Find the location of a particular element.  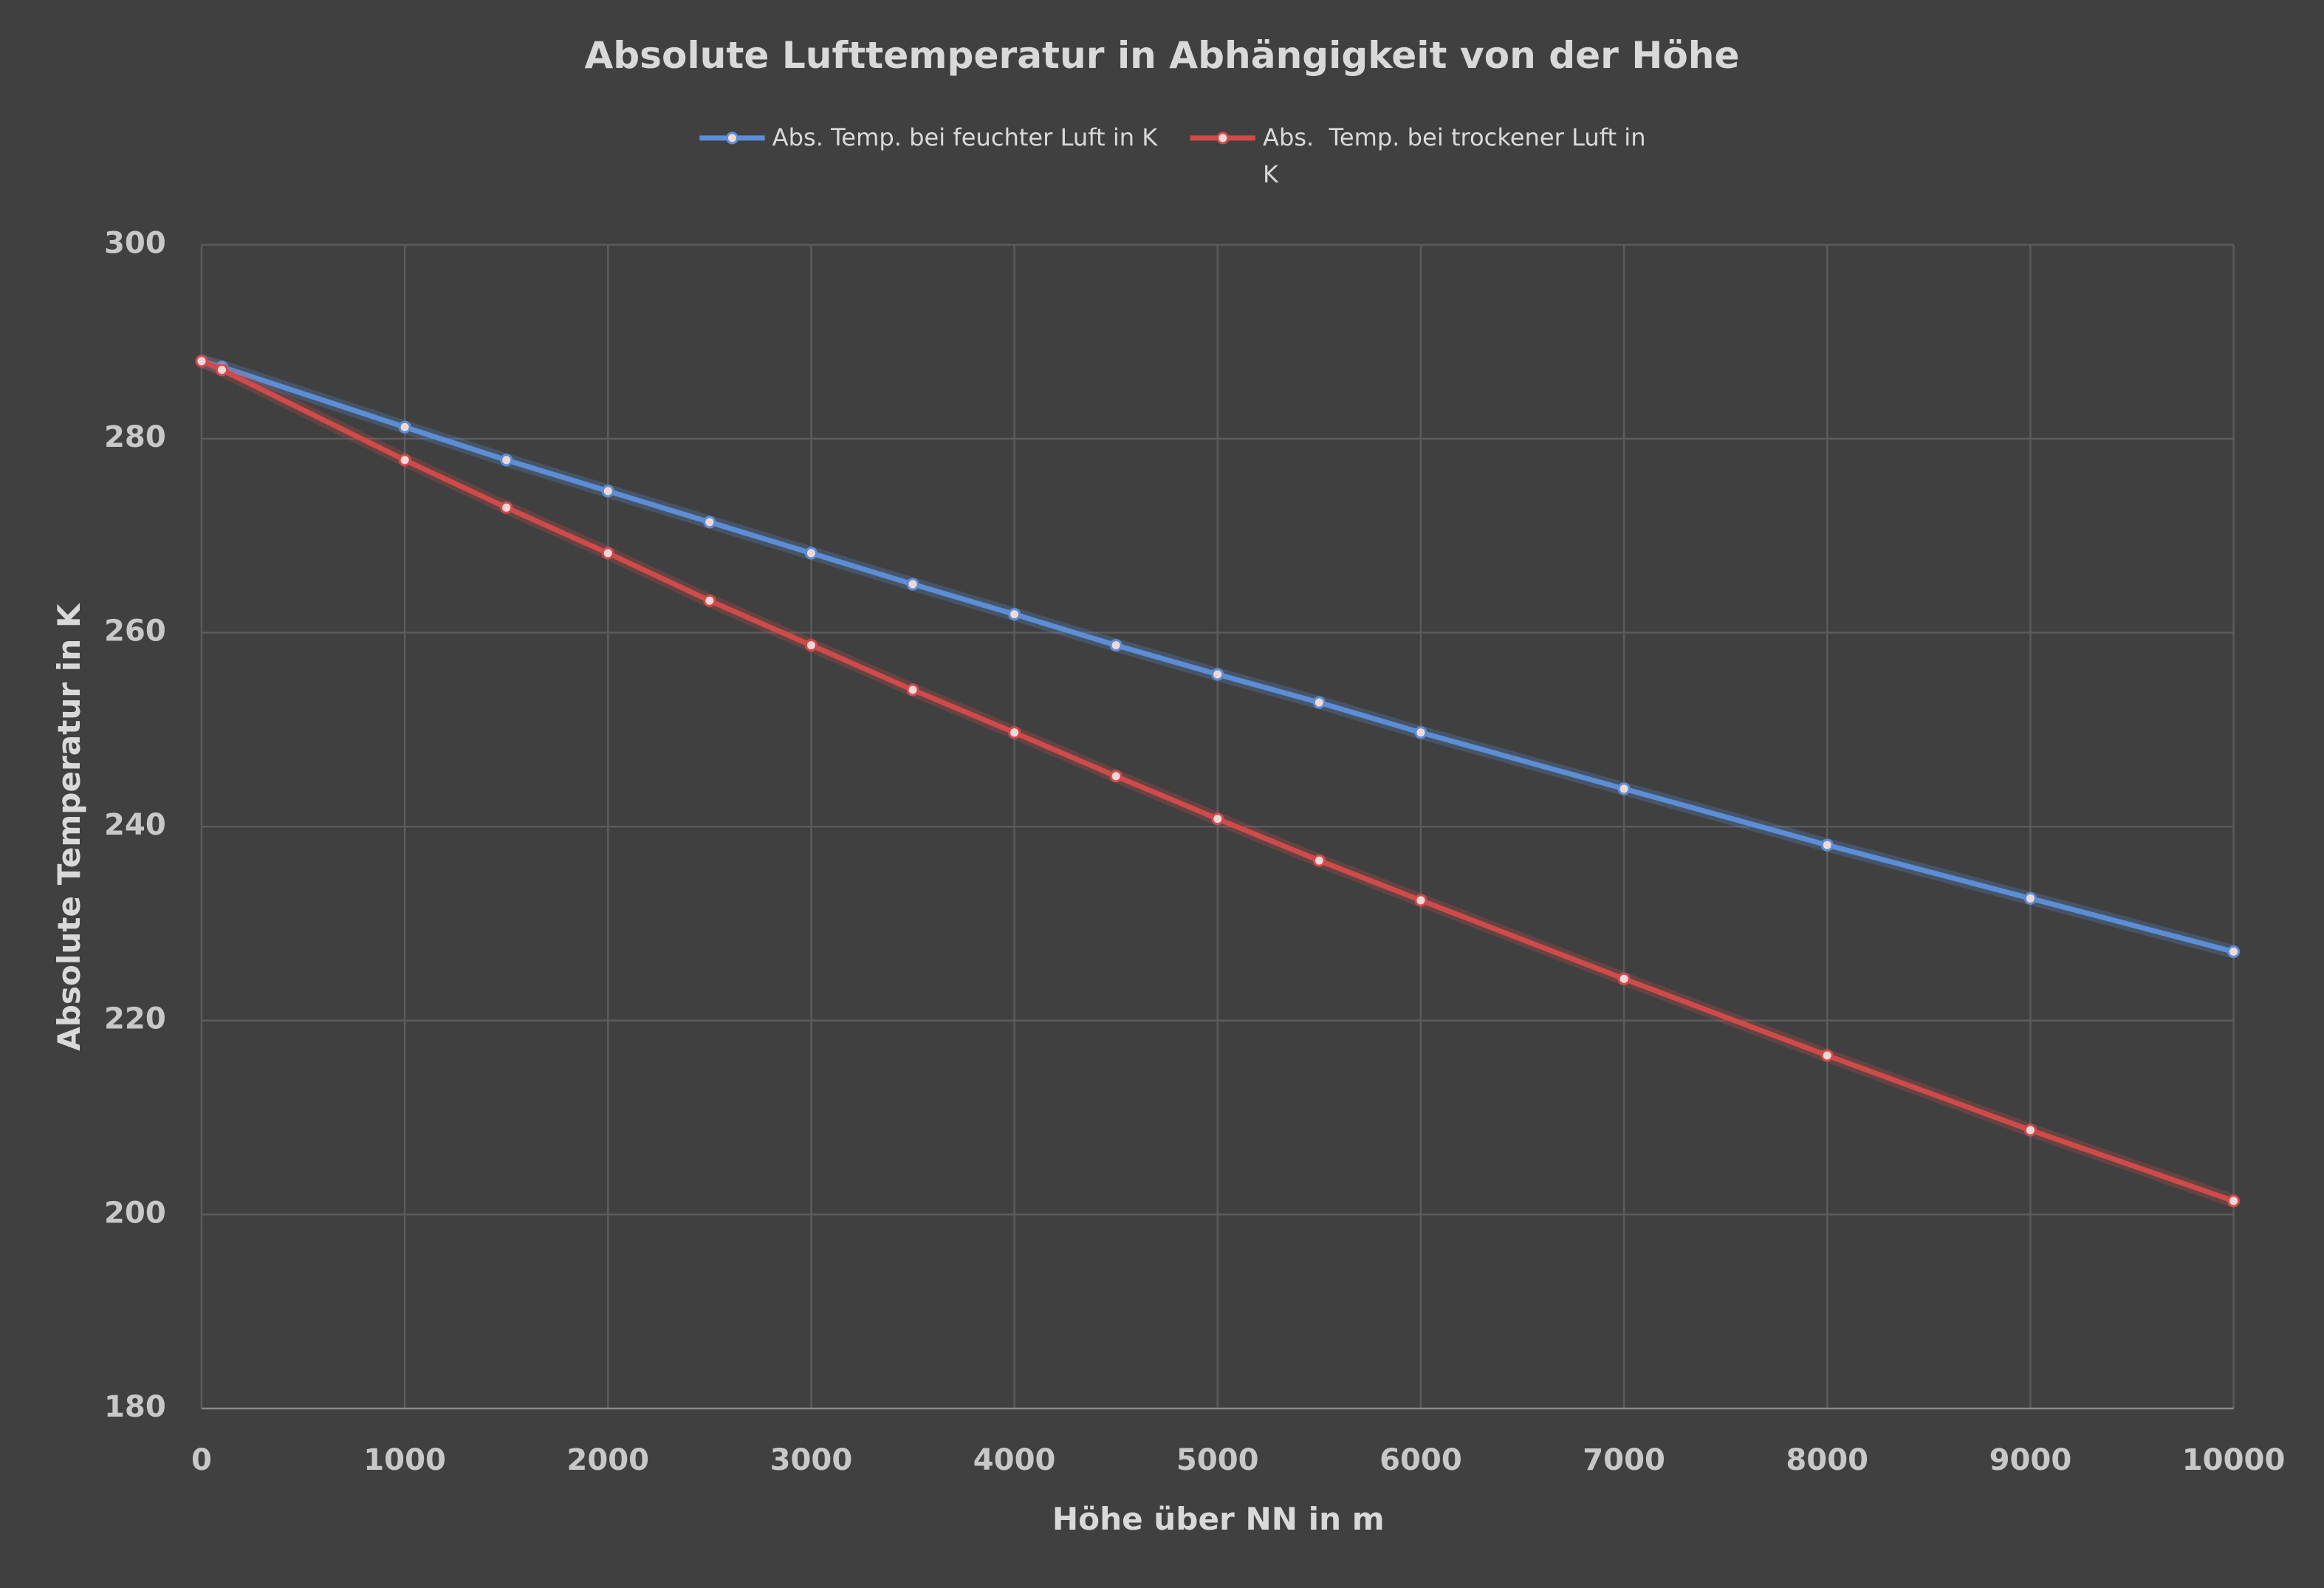

y-tick-label: 180 is located at coordinates (135, 1407).